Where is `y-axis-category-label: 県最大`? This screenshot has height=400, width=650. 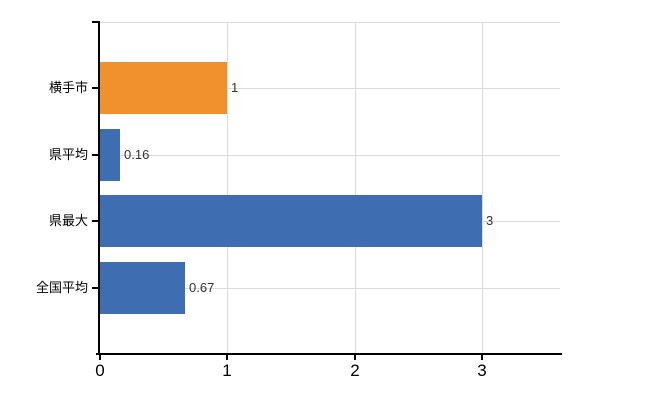 y-axis-category-label: 県最大 is located at coordinates (68, 220).